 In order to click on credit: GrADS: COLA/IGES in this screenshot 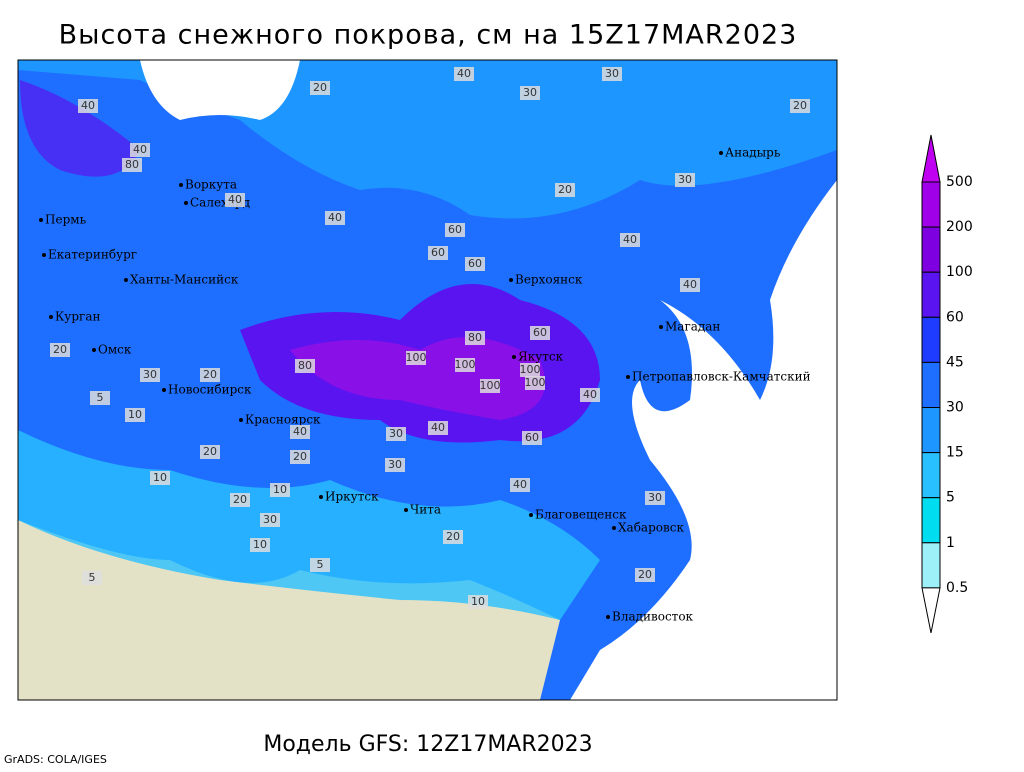, I will do `click(55, 759)`.